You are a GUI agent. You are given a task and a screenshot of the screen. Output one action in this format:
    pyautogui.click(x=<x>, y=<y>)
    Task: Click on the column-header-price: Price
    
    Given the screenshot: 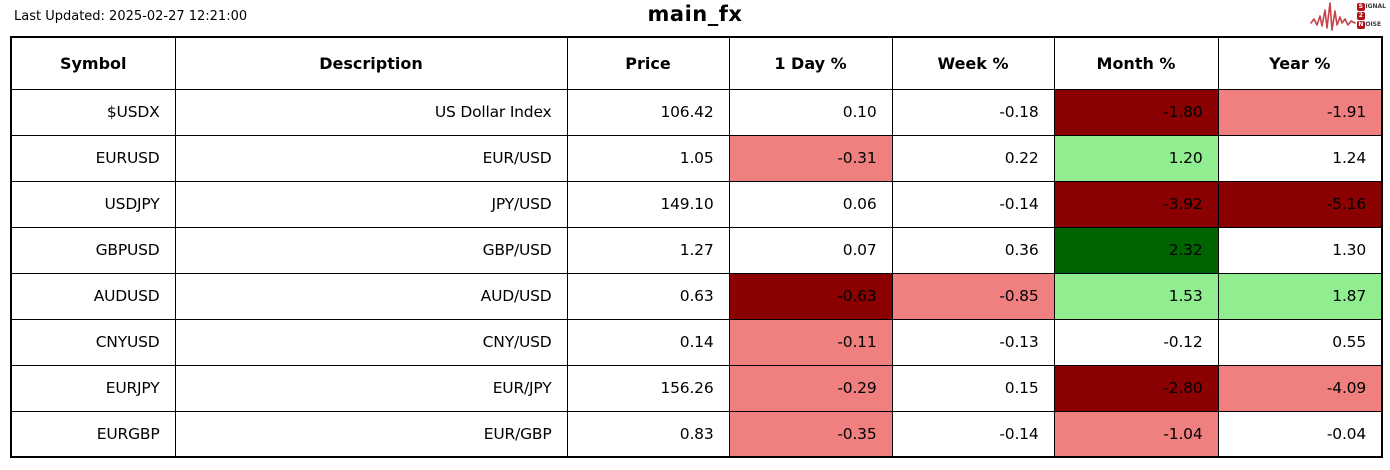 What is the action you would take?
    pyautogui.click(x=648, y=63)
    